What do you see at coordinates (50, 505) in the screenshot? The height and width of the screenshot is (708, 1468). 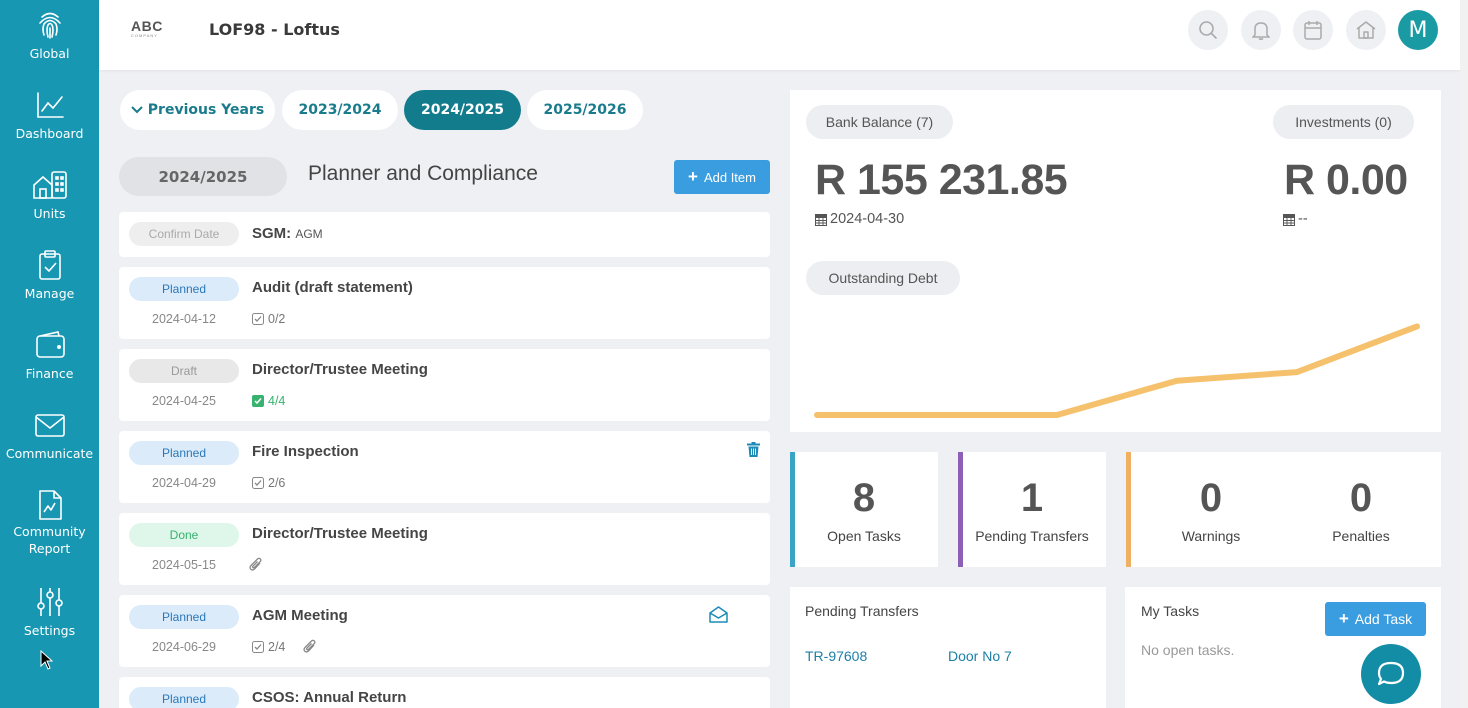 I see `report-icon` at bounding box center [50, 505].